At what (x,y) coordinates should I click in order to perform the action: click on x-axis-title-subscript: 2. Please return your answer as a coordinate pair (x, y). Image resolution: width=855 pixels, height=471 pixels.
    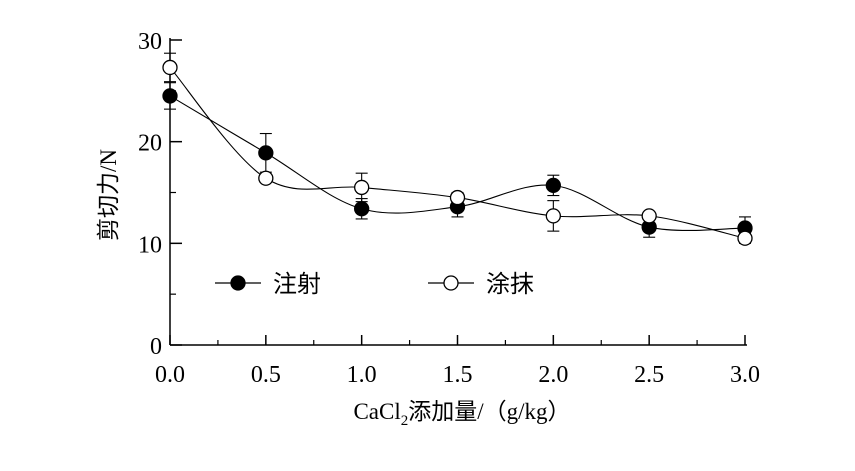
    Looking at the image, I should click on (405, 421).